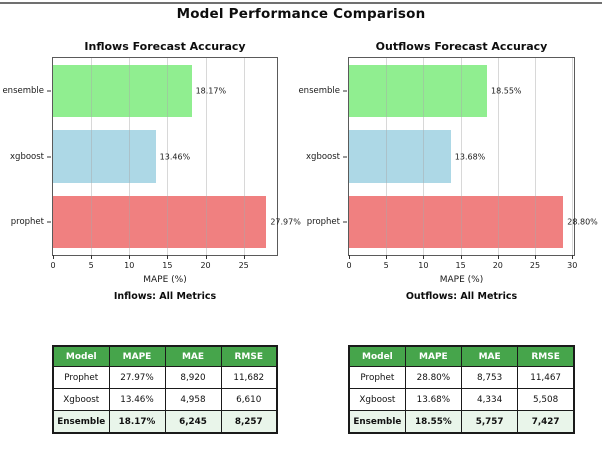 The height and width of the screenshot is (464, 602). Describe the element at coordinates (506, 91) in the screenshot. I see `bar-value-label: 18.55%` at that location.